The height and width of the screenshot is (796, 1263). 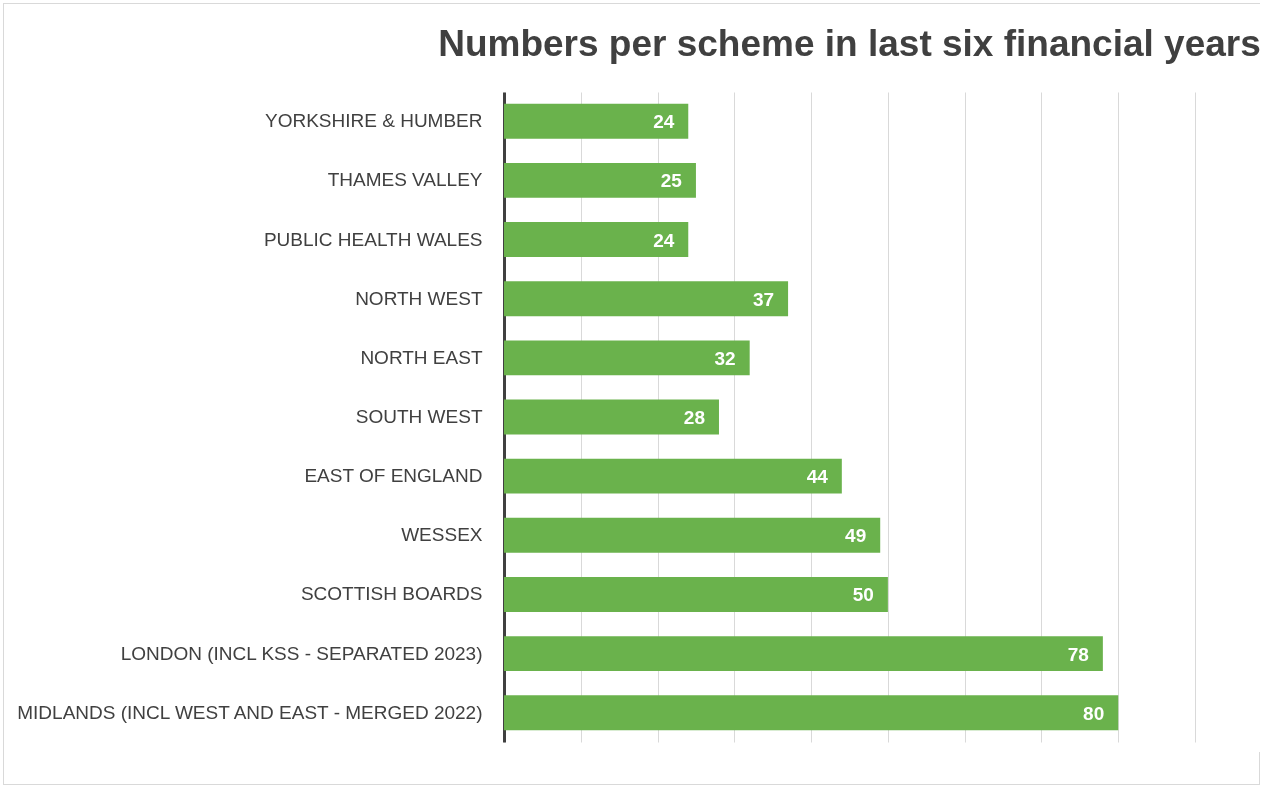 I want to click on y-tick-label: NORTH WEST, so click(x=419, y=298).